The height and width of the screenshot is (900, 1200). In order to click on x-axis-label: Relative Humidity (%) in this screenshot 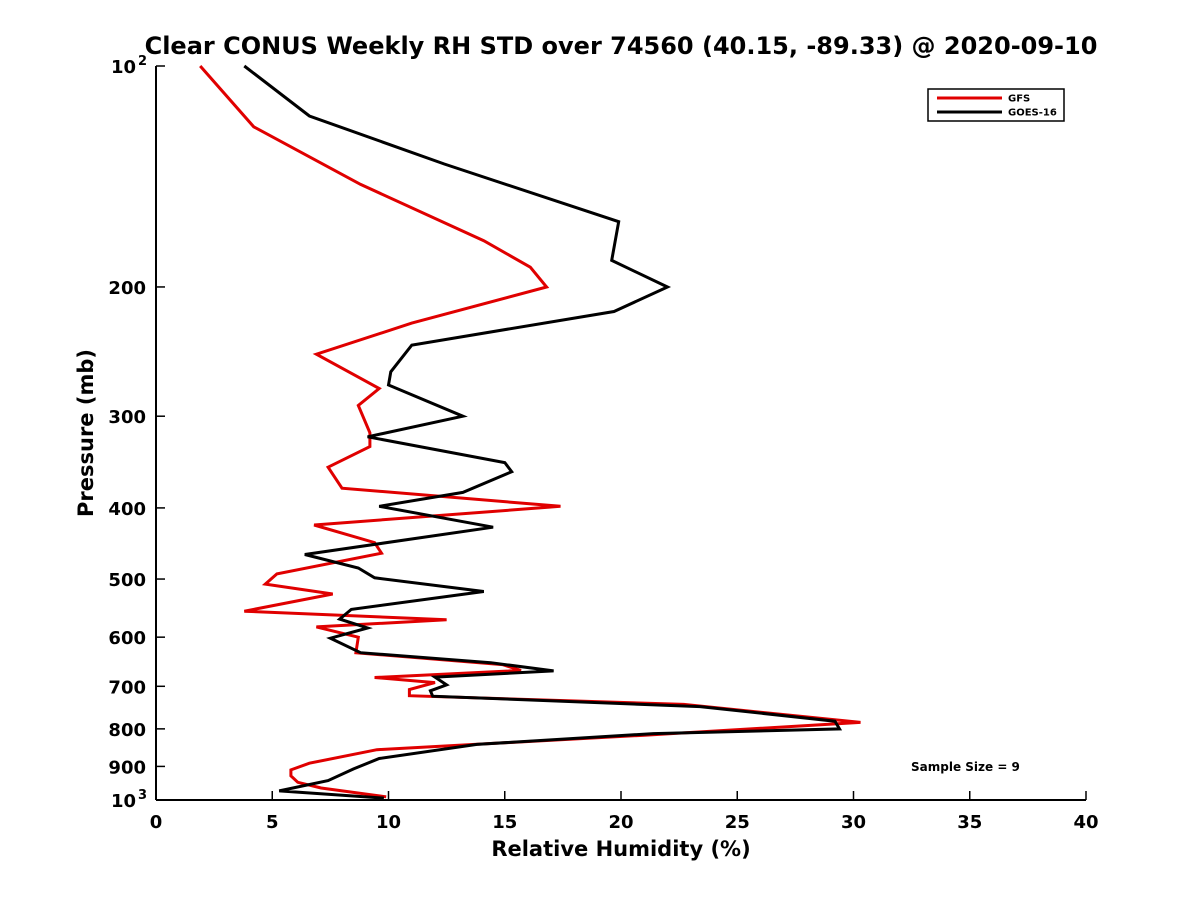, I will do `click(620, 849)`.